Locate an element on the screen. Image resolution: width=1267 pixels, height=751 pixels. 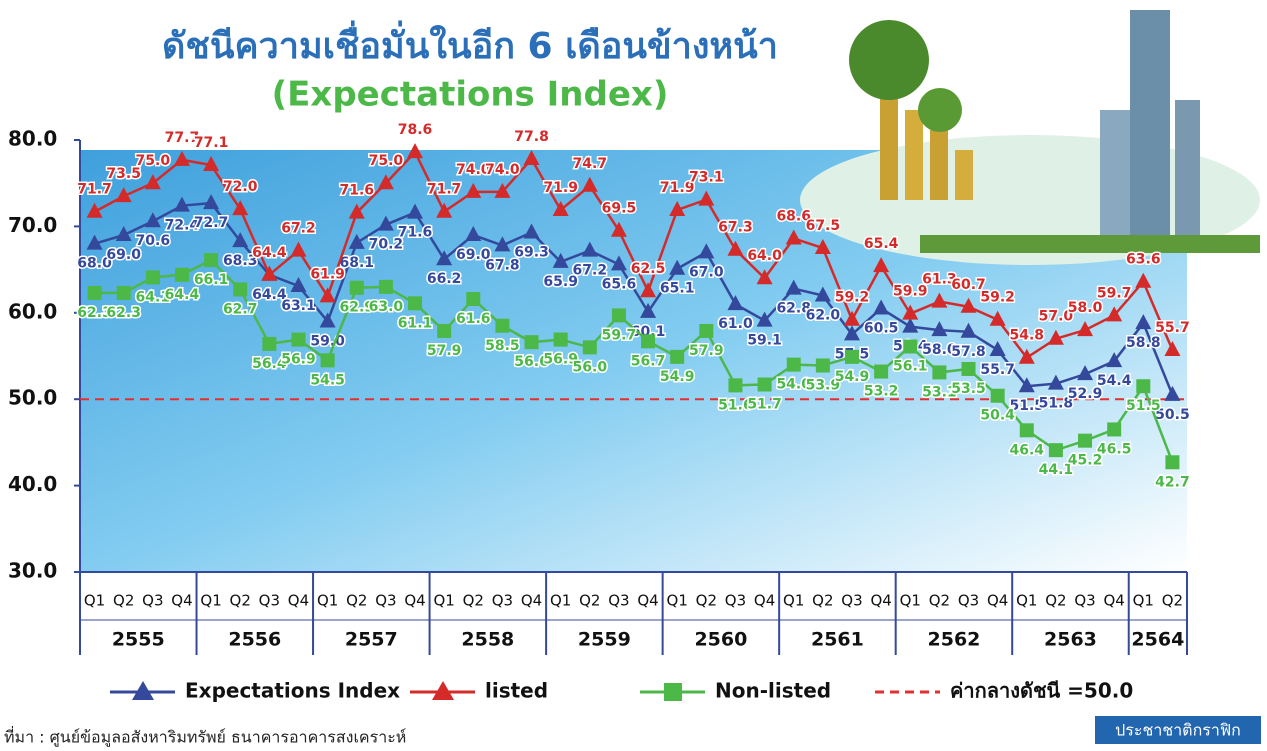
value-label: 59.1 is located at coordinates (764, 341).